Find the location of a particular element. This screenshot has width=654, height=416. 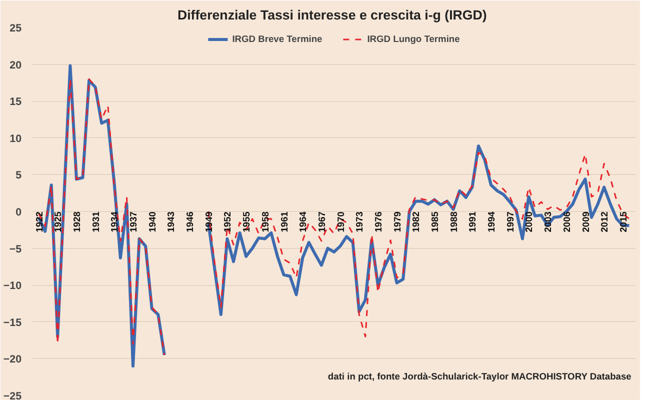

y-tick-label: 10 is located at coordinates (16, 138).